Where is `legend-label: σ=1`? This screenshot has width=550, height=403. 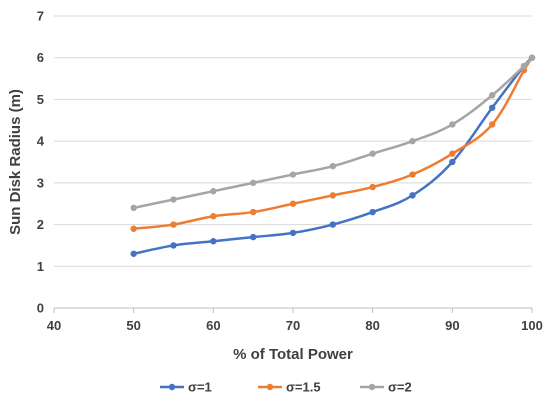
legend-label: σ=1 is located at coordinates (200, 387).